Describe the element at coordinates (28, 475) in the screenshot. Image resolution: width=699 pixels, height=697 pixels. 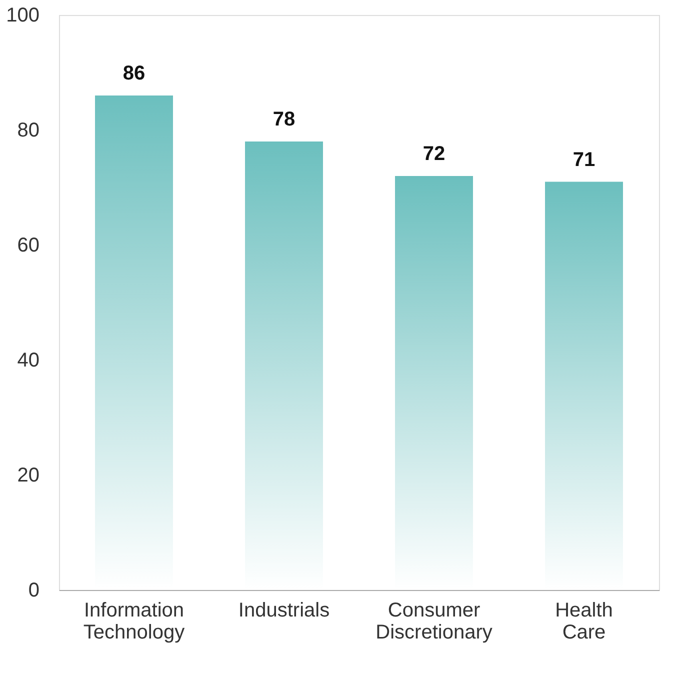
I see `y-tick-label: 20` at that location.